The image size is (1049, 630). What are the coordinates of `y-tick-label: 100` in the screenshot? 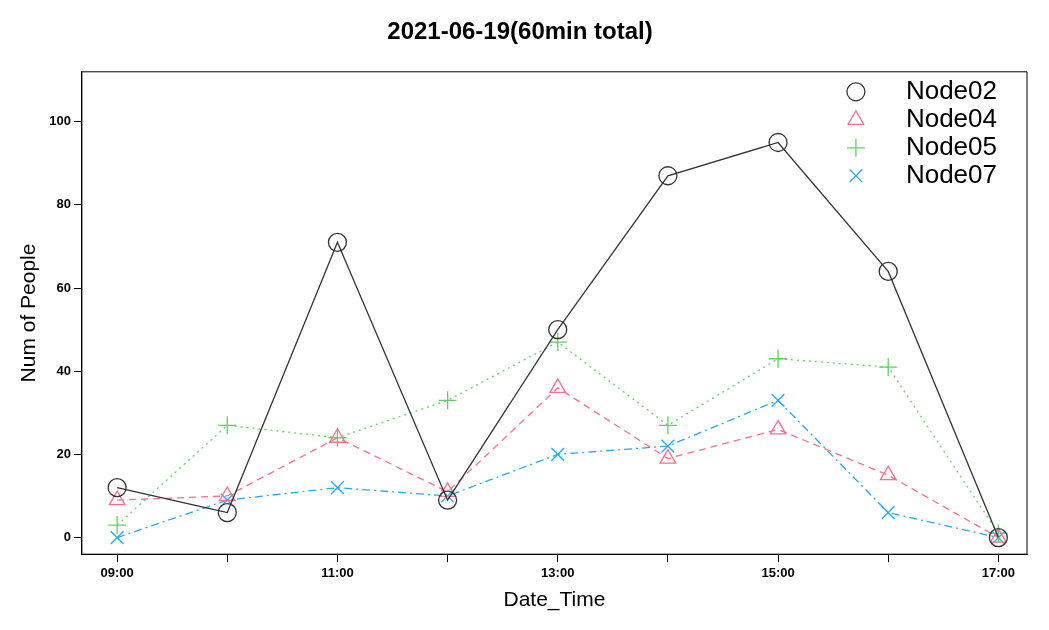 It's located at (60, 121).